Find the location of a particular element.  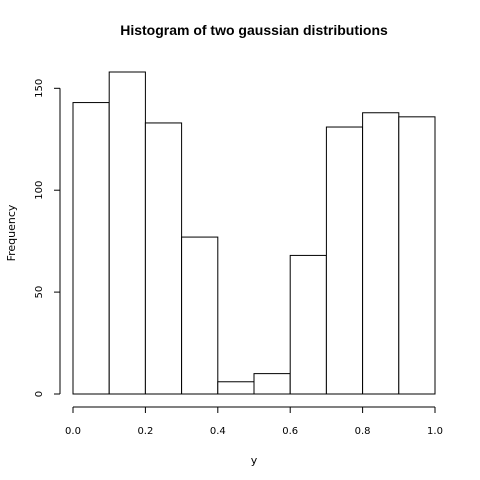

x-tick-label-1: 0.2 is located at coordinates (145, 431).